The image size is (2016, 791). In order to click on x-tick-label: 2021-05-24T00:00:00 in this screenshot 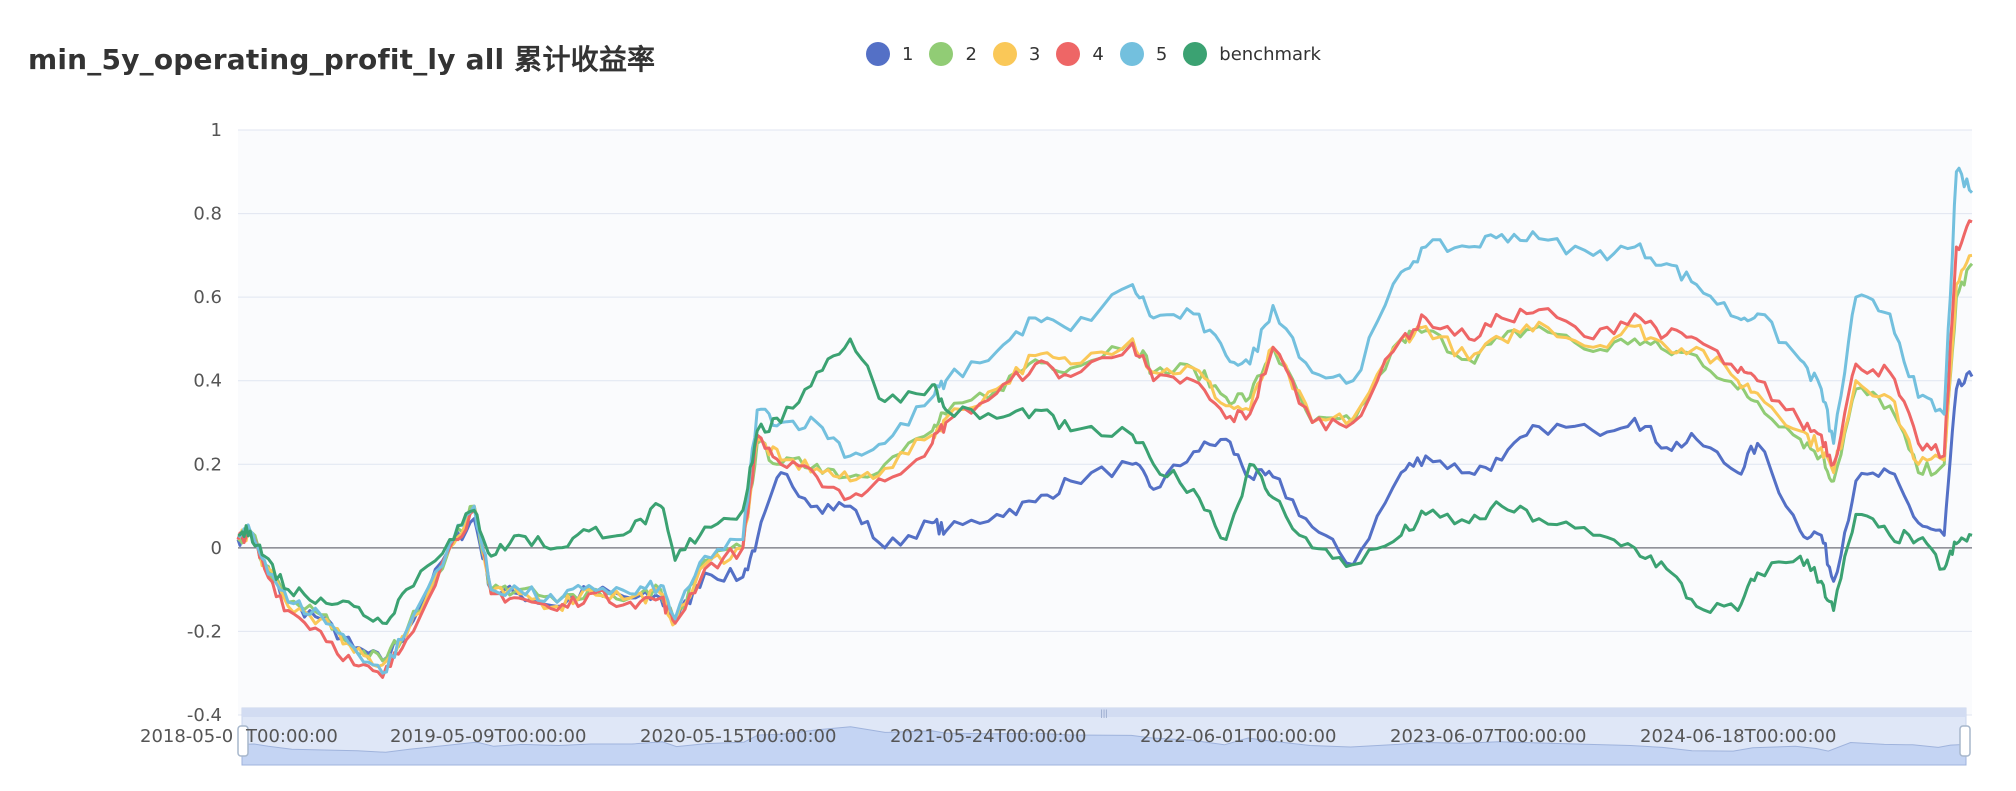, I will do `click(988, 736)`.